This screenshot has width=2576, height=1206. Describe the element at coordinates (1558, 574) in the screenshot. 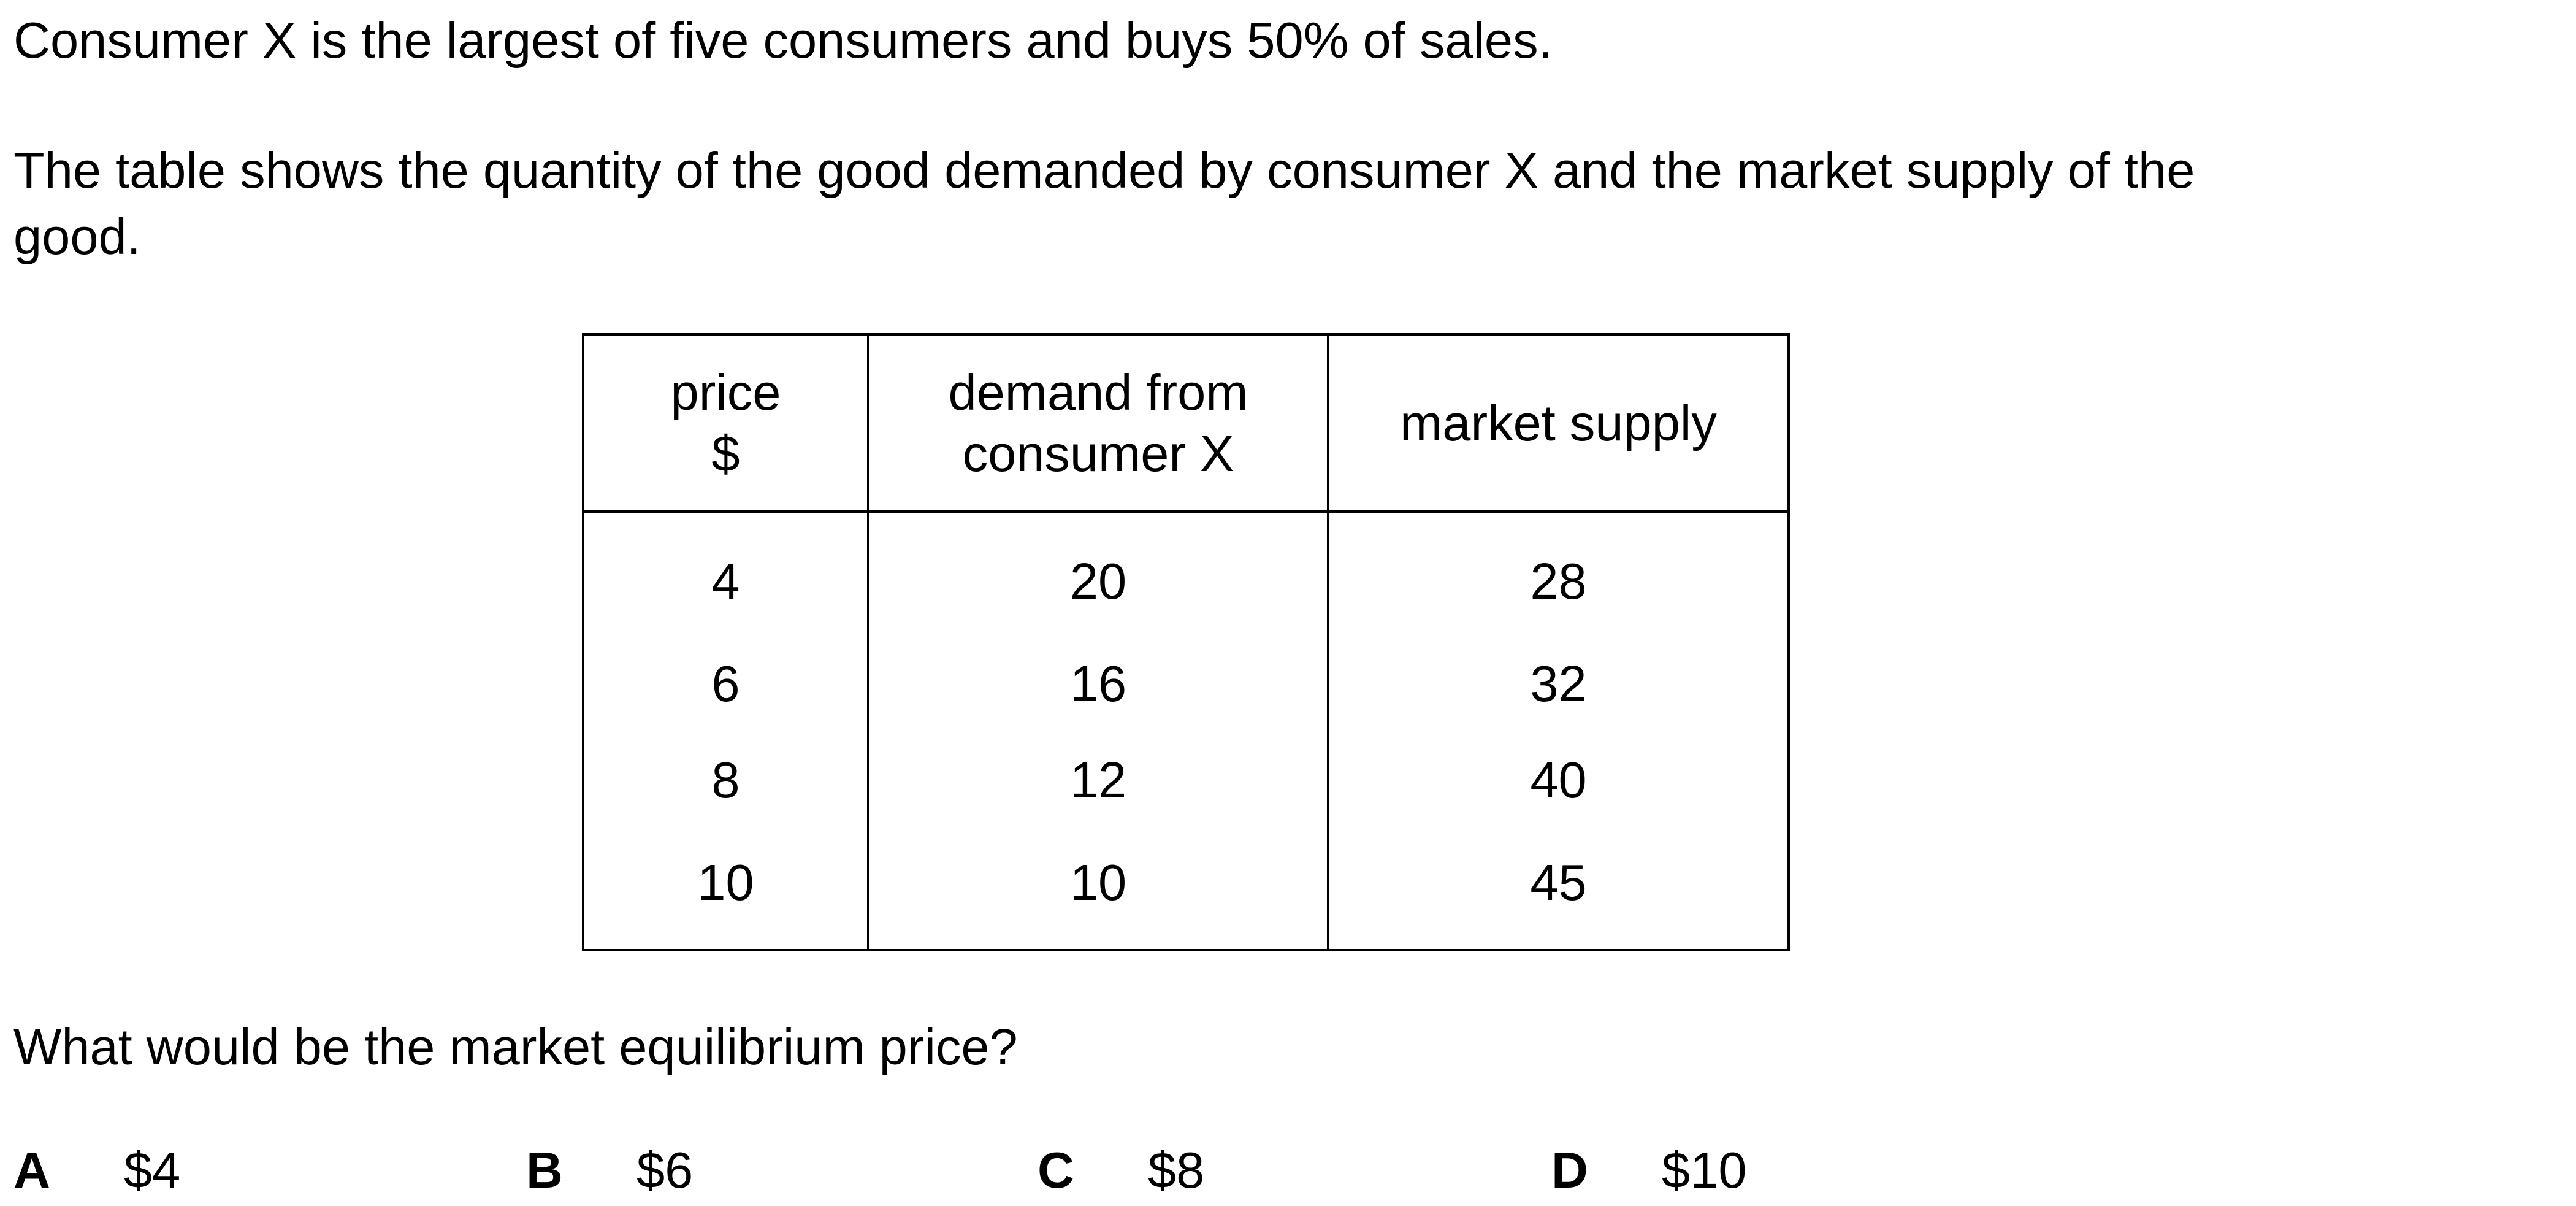

I see `cell-supply: 28` at that location.